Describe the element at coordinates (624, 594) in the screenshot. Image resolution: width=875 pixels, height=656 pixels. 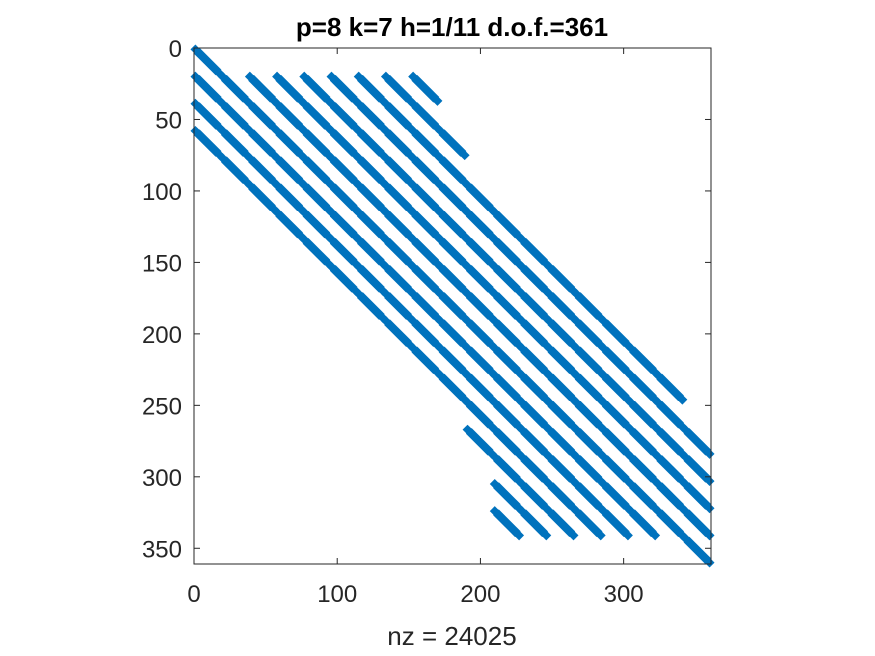
I see `x-tick-label: 300` at that location.